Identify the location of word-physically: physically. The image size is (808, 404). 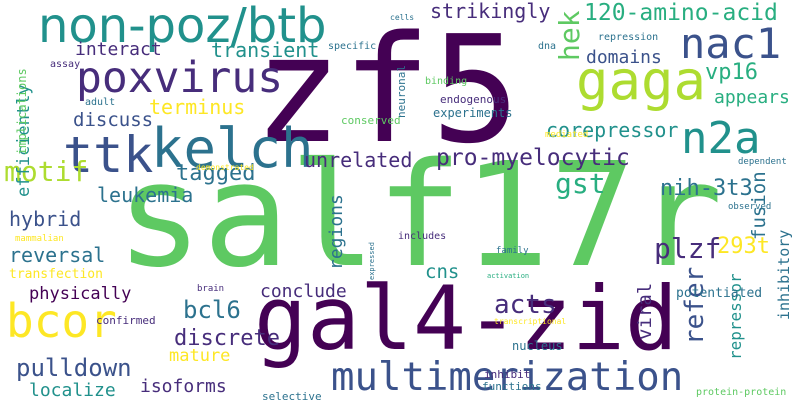
(80, 294).